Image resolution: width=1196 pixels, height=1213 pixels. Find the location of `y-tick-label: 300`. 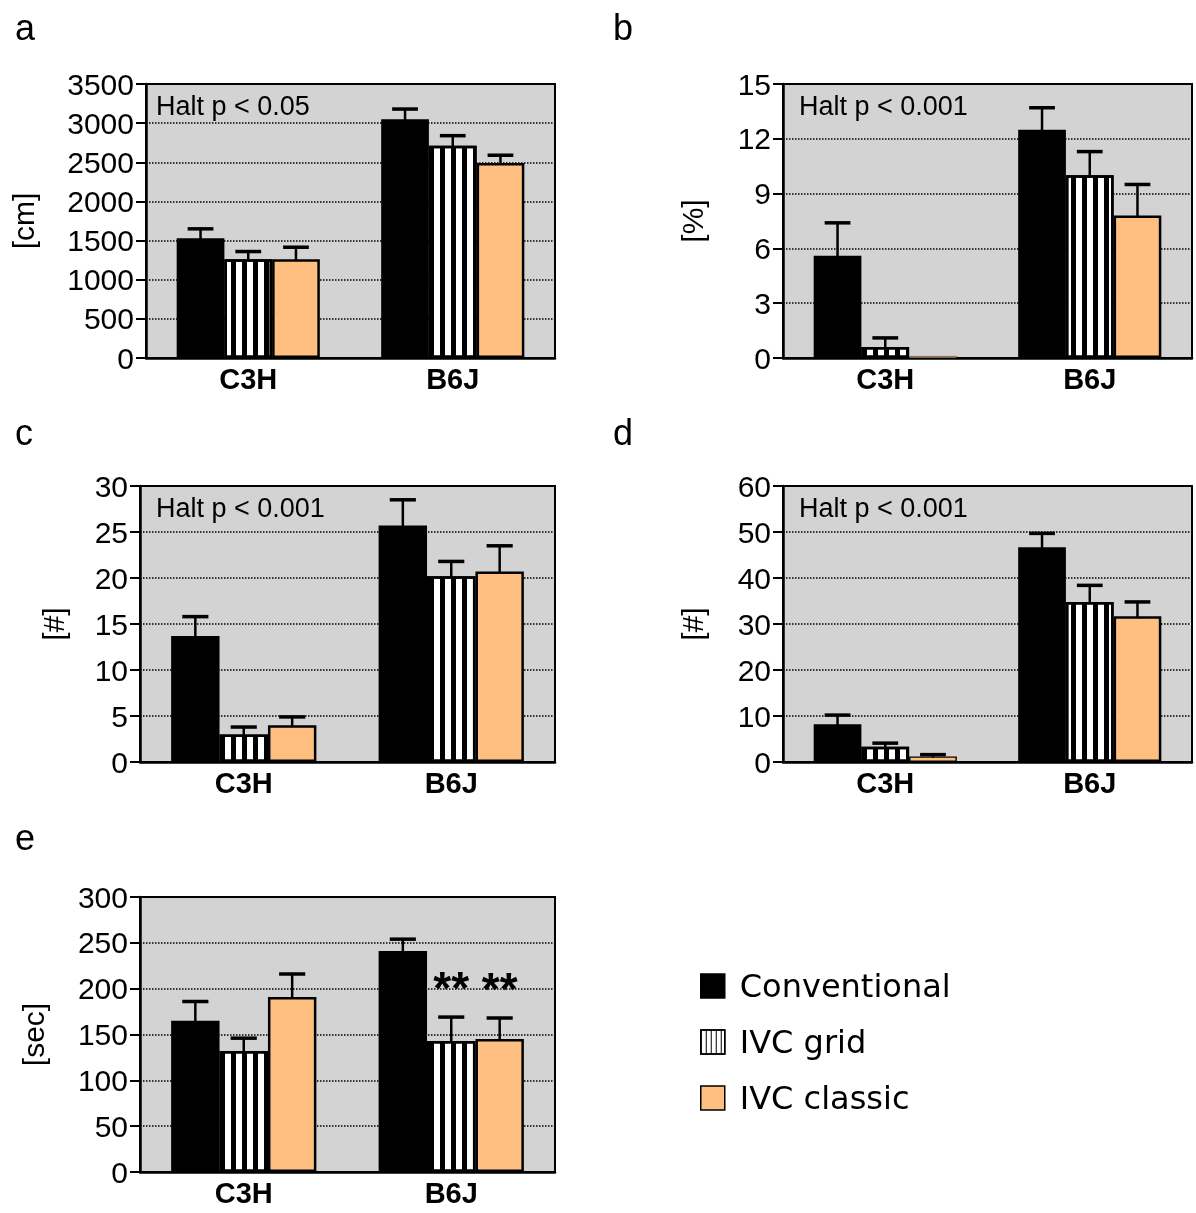

y-tick-label: 300 is located at coordinates (102, 897).